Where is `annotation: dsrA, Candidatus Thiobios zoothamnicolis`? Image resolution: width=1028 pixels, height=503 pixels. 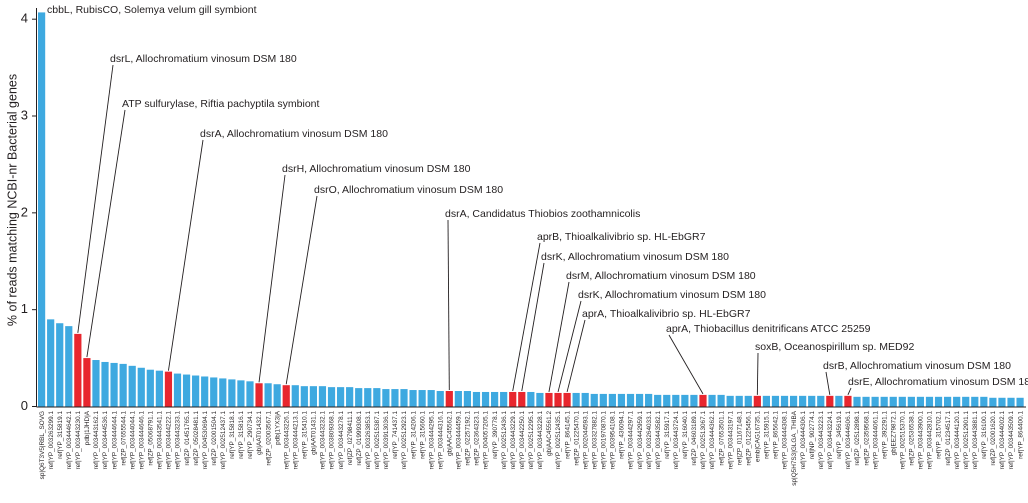 annotation: dsrA, Candidatus Thiobios zoothamnicolis is located at coordinates (542, 214).